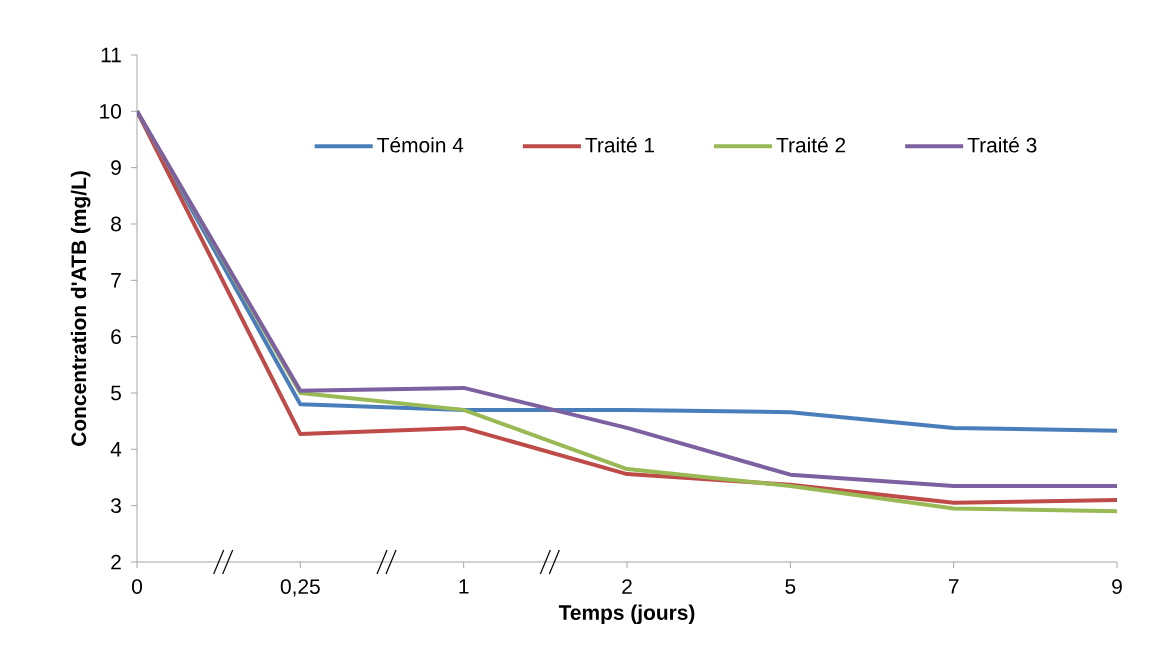  I want to click on y-tick-label: 5, so click(116, 393).